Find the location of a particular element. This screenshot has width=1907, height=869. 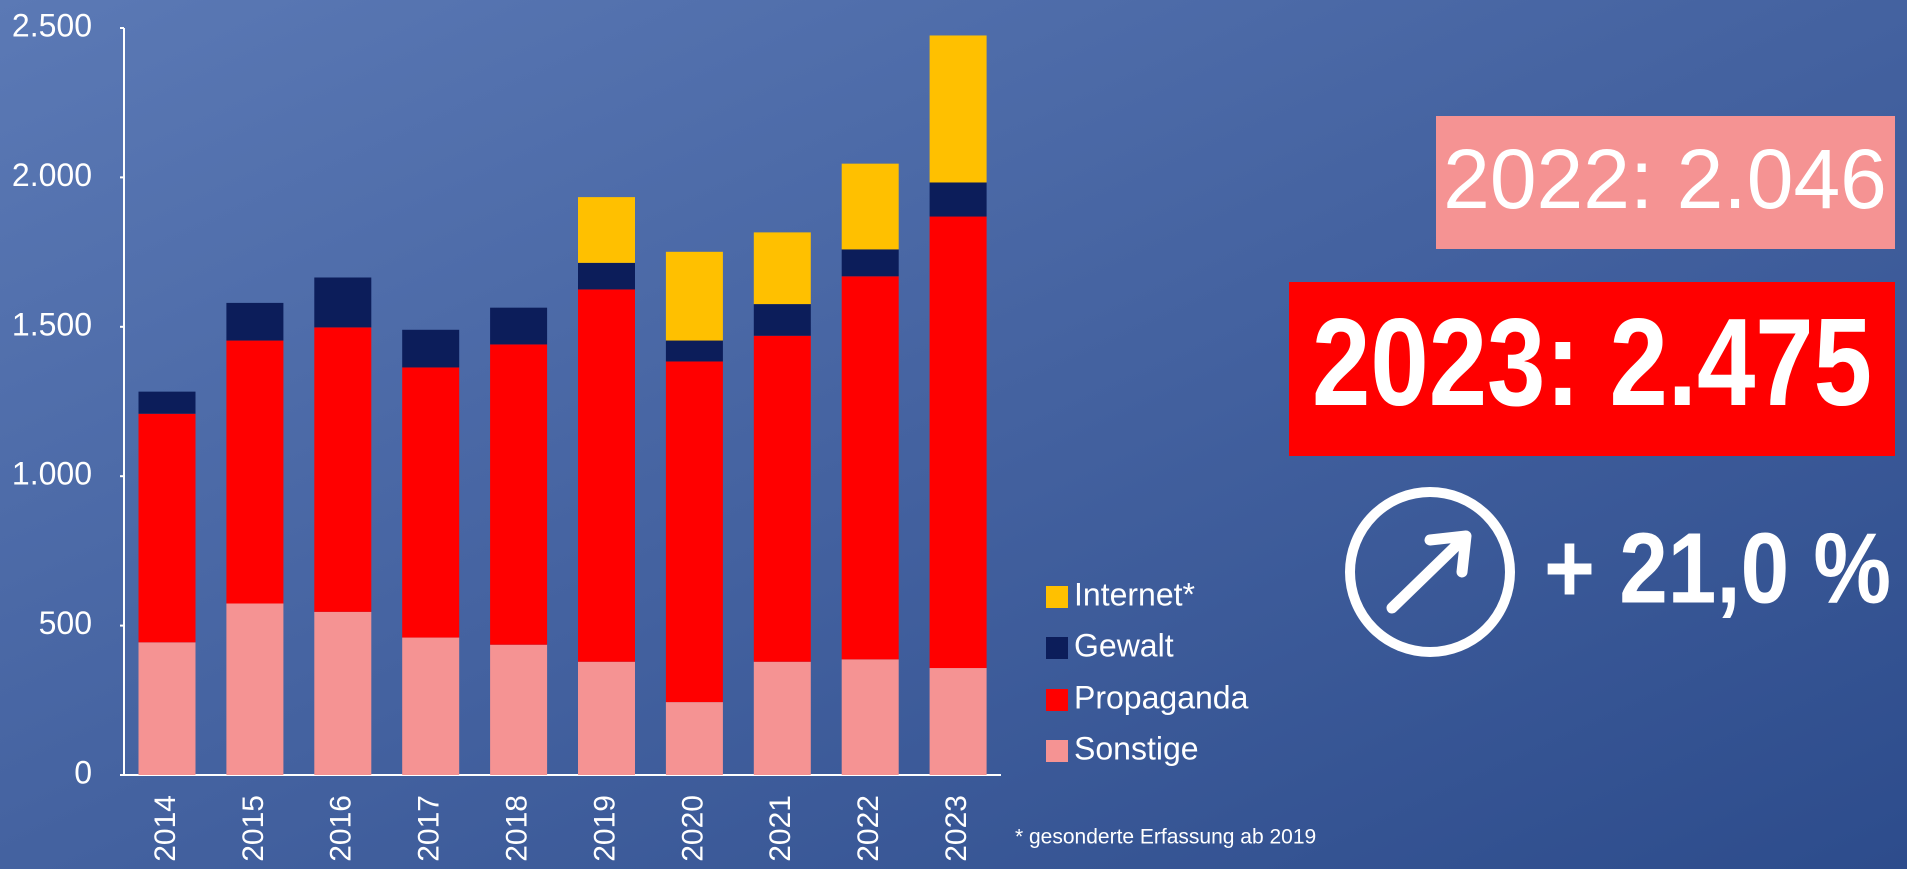

legend-label: Propaganda is located at coordinates (1161, 697).